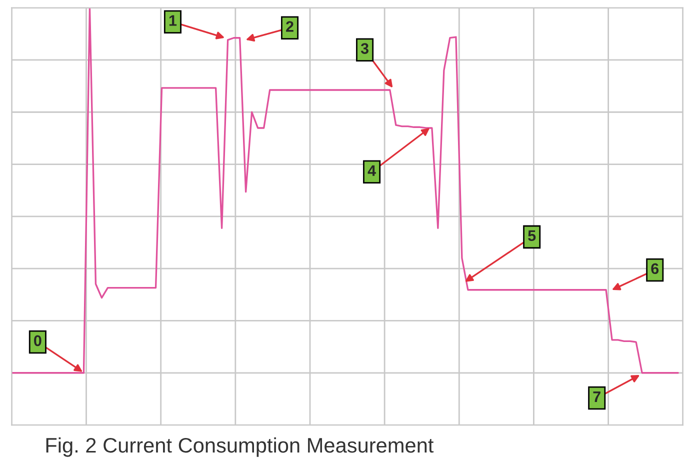 This screenshot has height=460, width=687. What do you see at coordinates (532, 236) in the screenshot?
I see `annotation: 5` at bounding box center [532, 236].